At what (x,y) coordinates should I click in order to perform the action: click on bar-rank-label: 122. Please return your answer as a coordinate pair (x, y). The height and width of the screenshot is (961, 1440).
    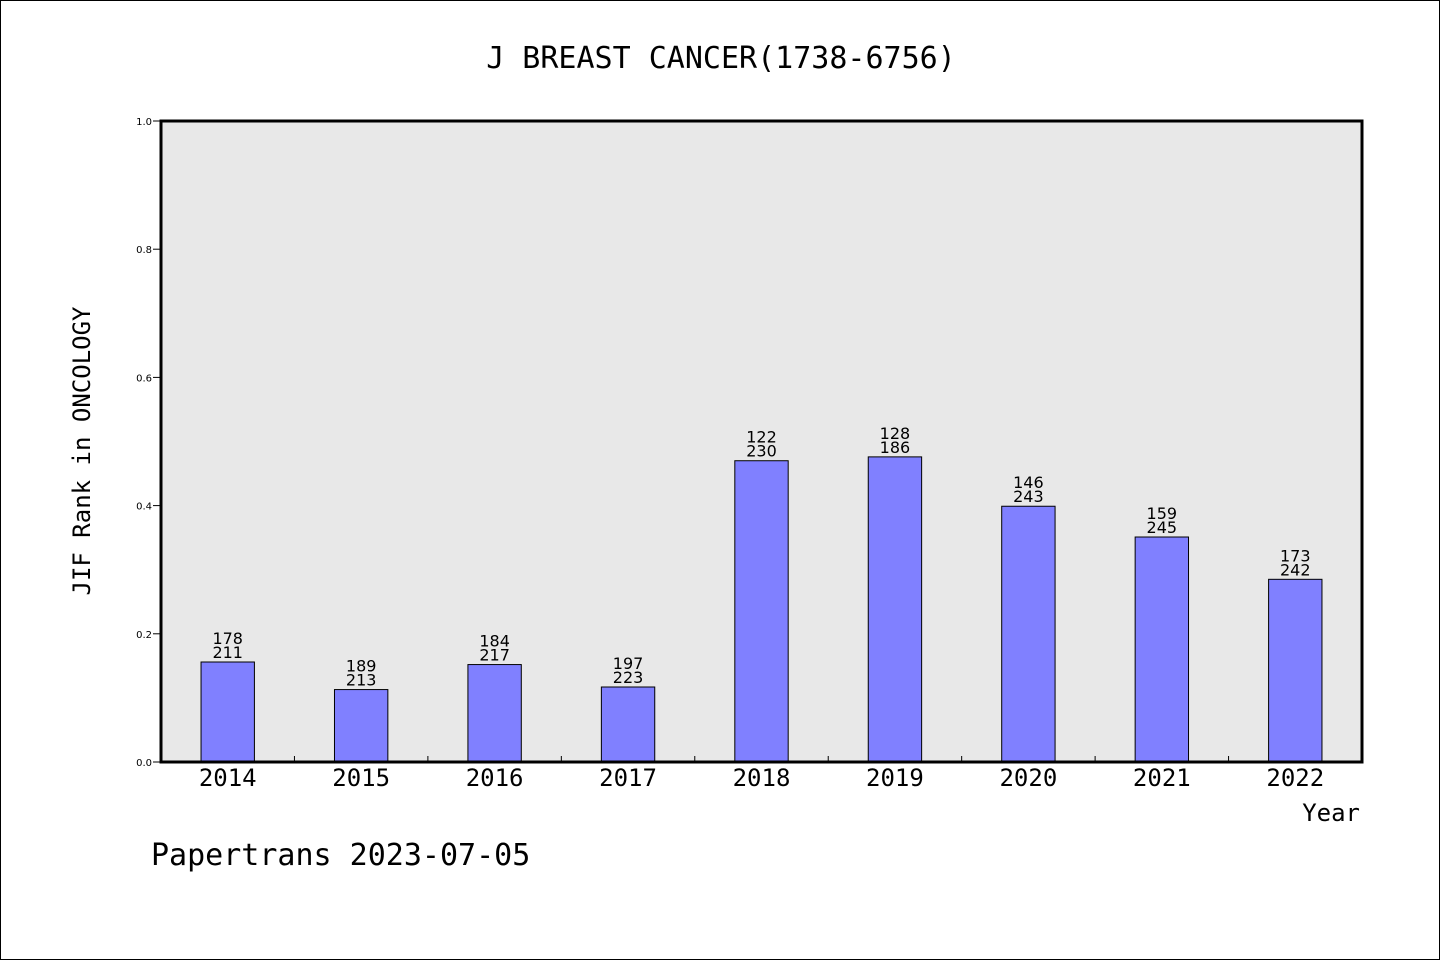
    Looking at the image, I should click on (761, 437).